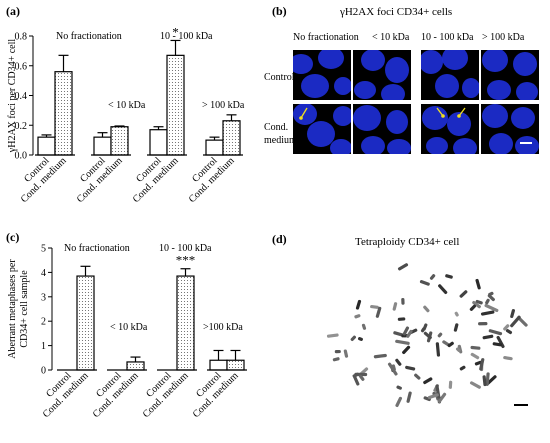  I want to click on scale-bar-b, so click(526, 143).